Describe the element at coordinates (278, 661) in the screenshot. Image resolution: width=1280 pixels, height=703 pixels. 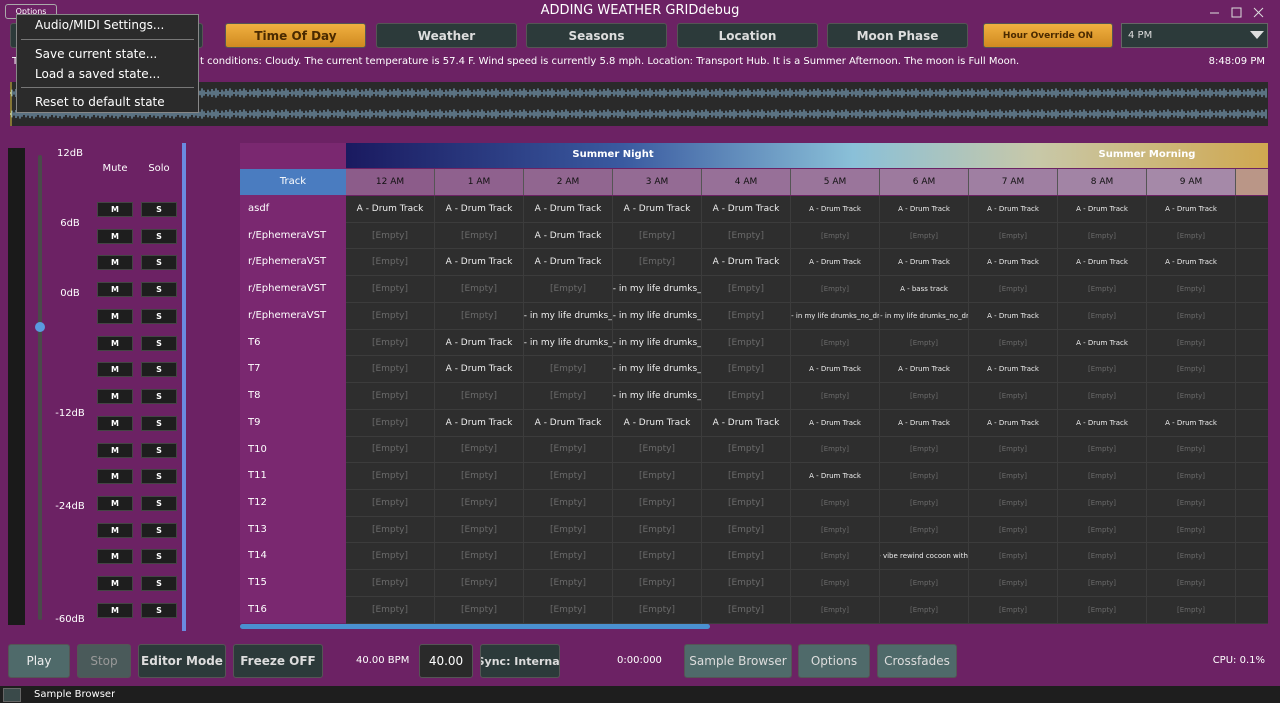
I see `freeze-button: Freeze OFF` at that location.